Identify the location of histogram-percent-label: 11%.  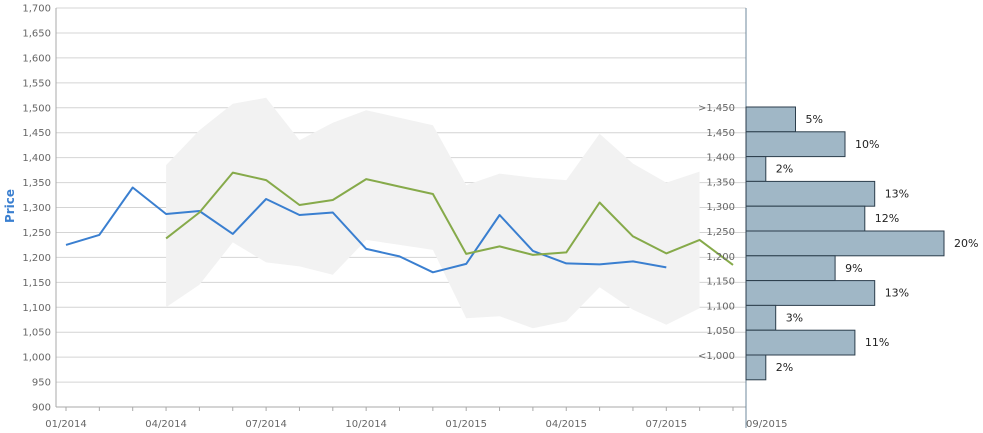
(877, 342).